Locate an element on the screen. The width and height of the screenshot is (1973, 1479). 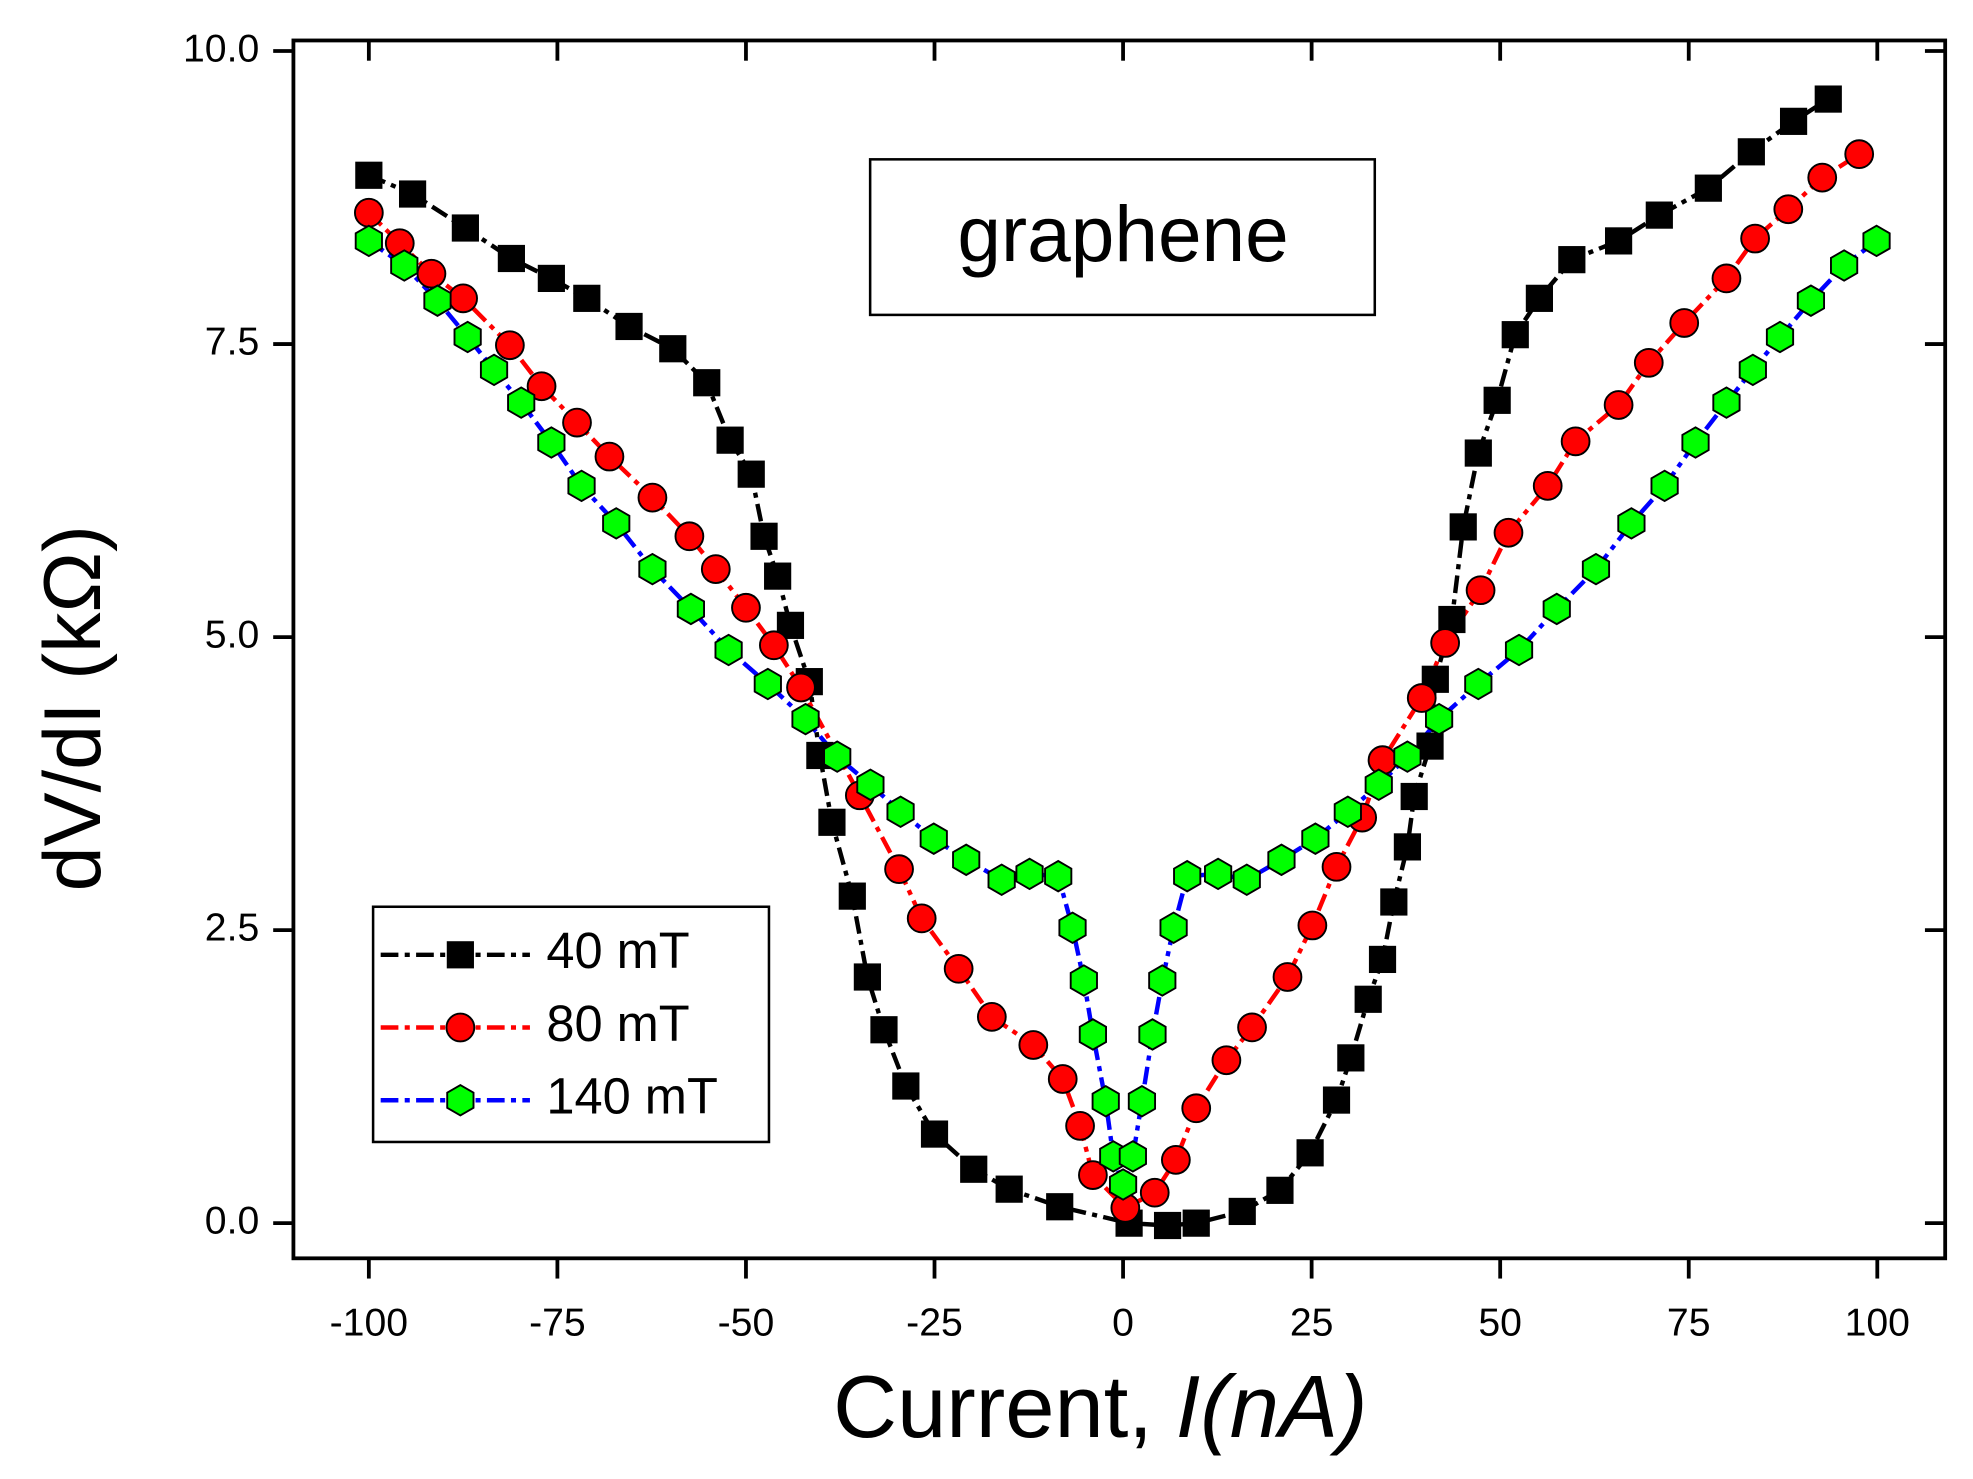
annotation: graphene is located at coordinates (1122, 234).